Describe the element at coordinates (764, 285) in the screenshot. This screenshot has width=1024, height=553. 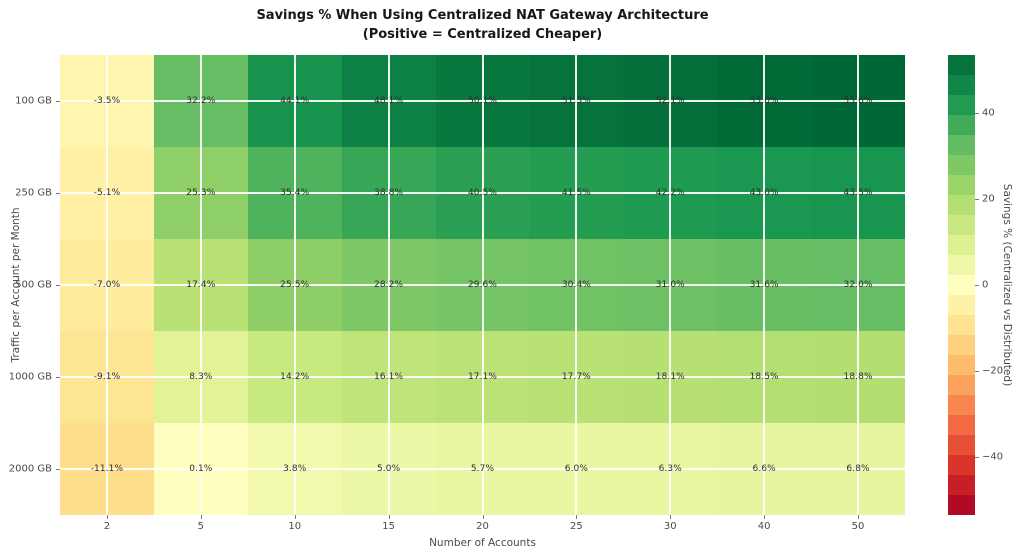
I see `cell-value-label: 31.6%` at that location.